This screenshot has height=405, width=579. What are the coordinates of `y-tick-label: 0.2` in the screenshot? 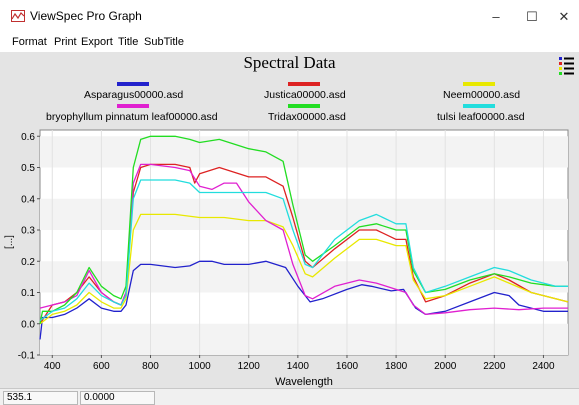 It's located at (28, 262).